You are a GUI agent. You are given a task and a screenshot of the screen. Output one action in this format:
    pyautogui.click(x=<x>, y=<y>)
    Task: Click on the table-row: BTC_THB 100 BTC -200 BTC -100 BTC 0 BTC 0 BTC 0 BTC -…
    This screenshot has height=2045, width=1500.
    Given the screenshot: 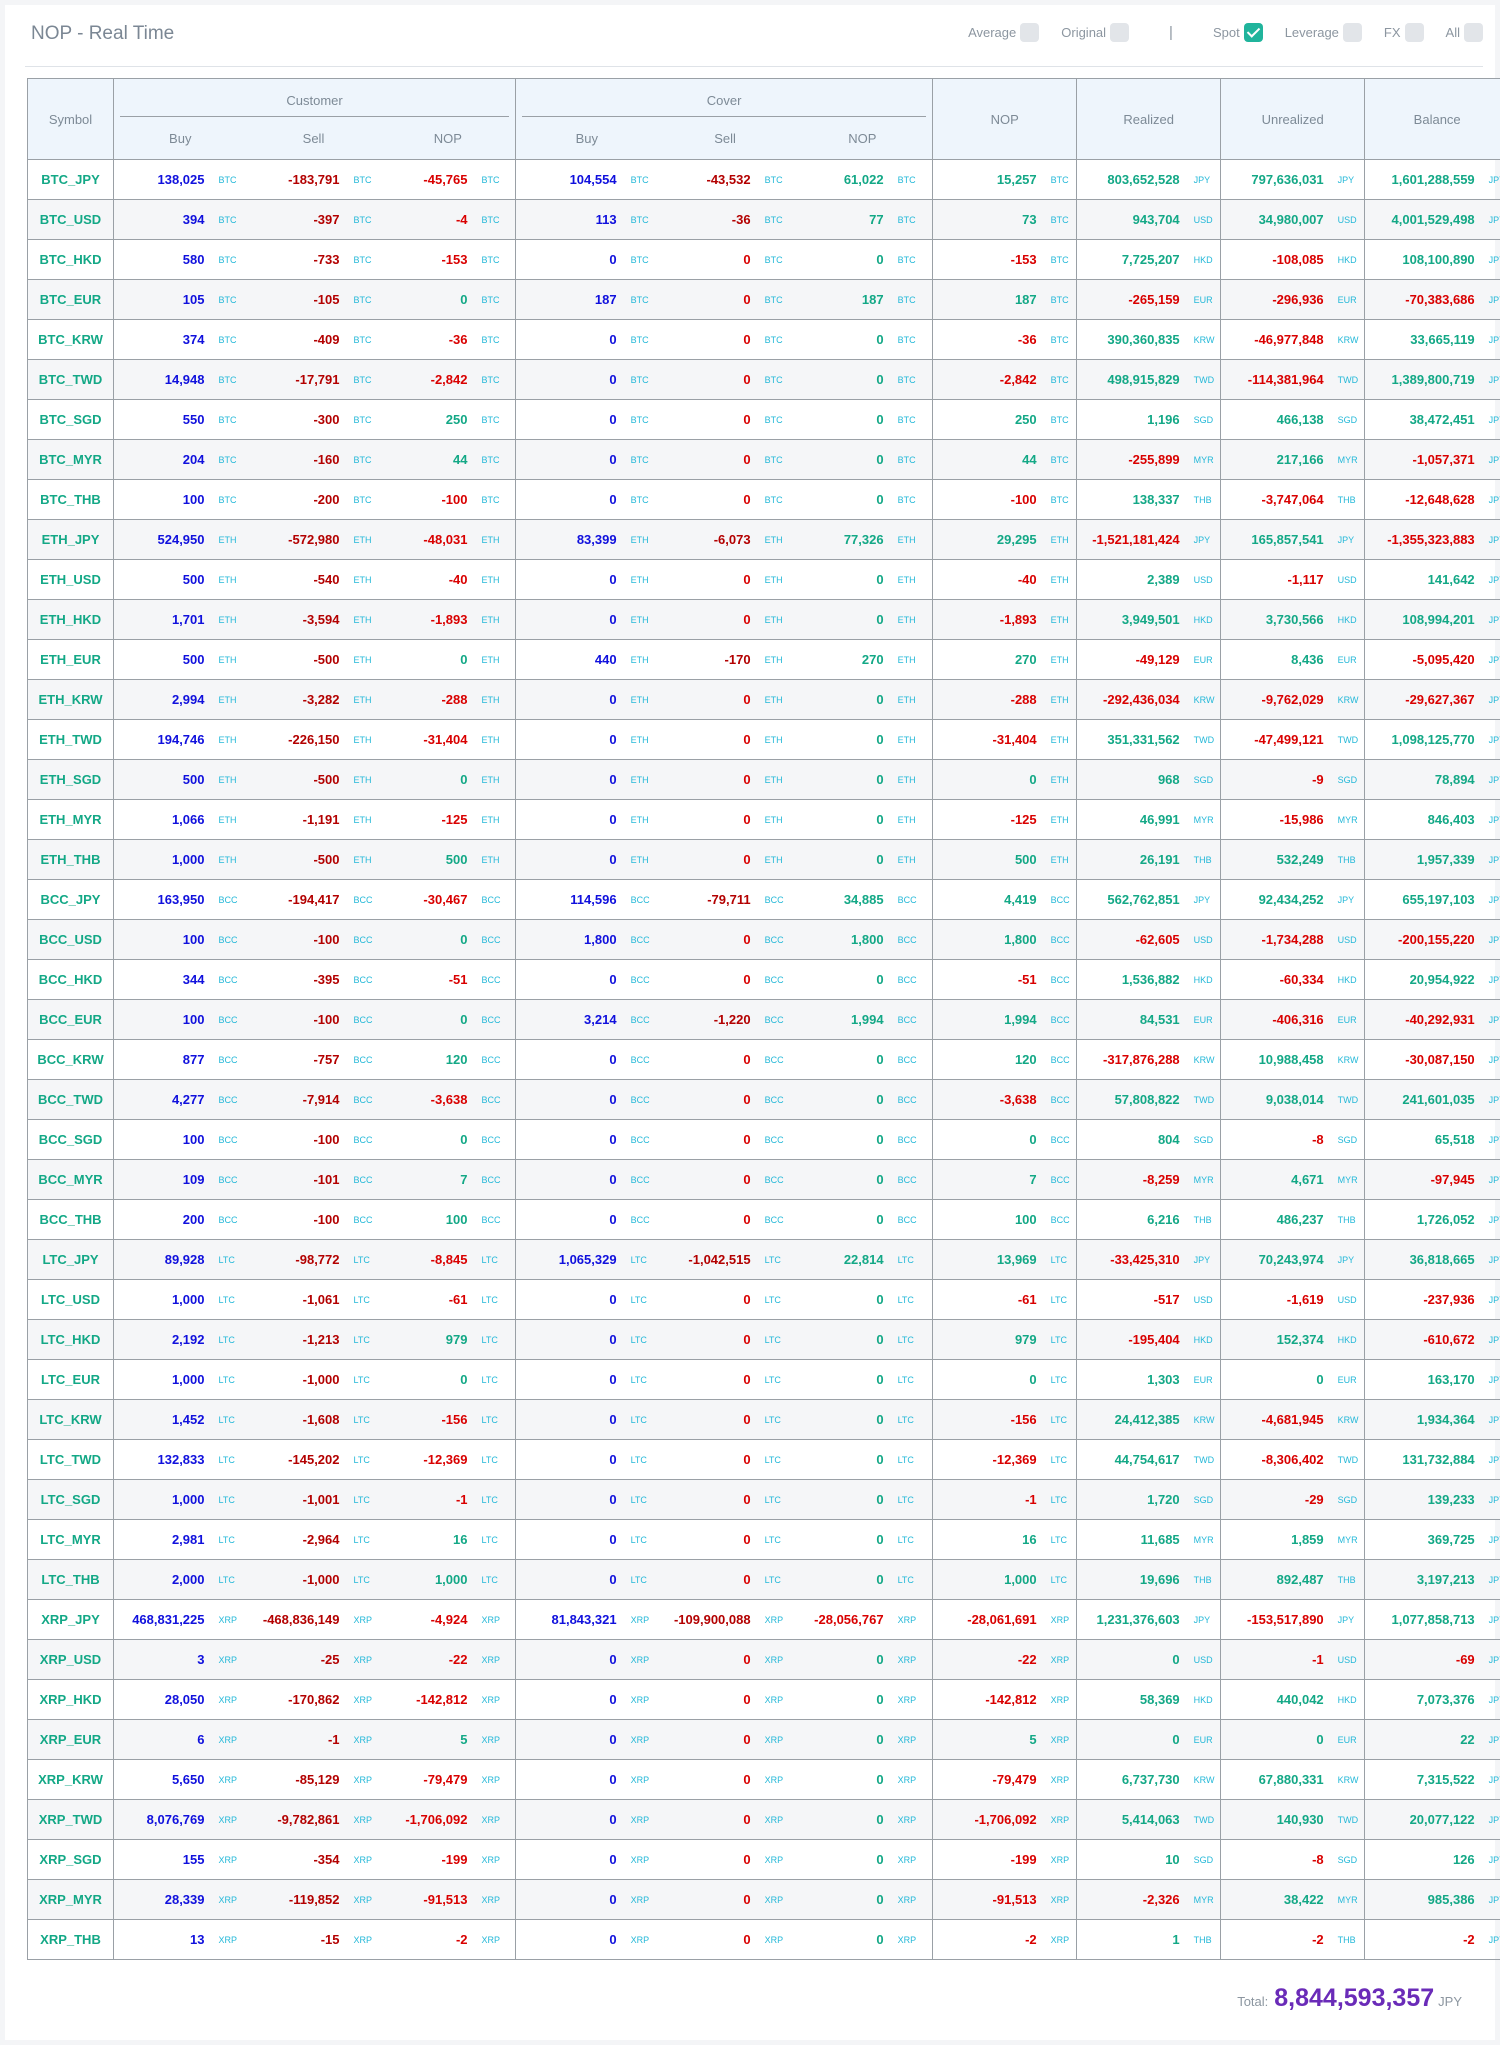 What is the action you would take?
    pyautogui.click(x=763, y=499)
    